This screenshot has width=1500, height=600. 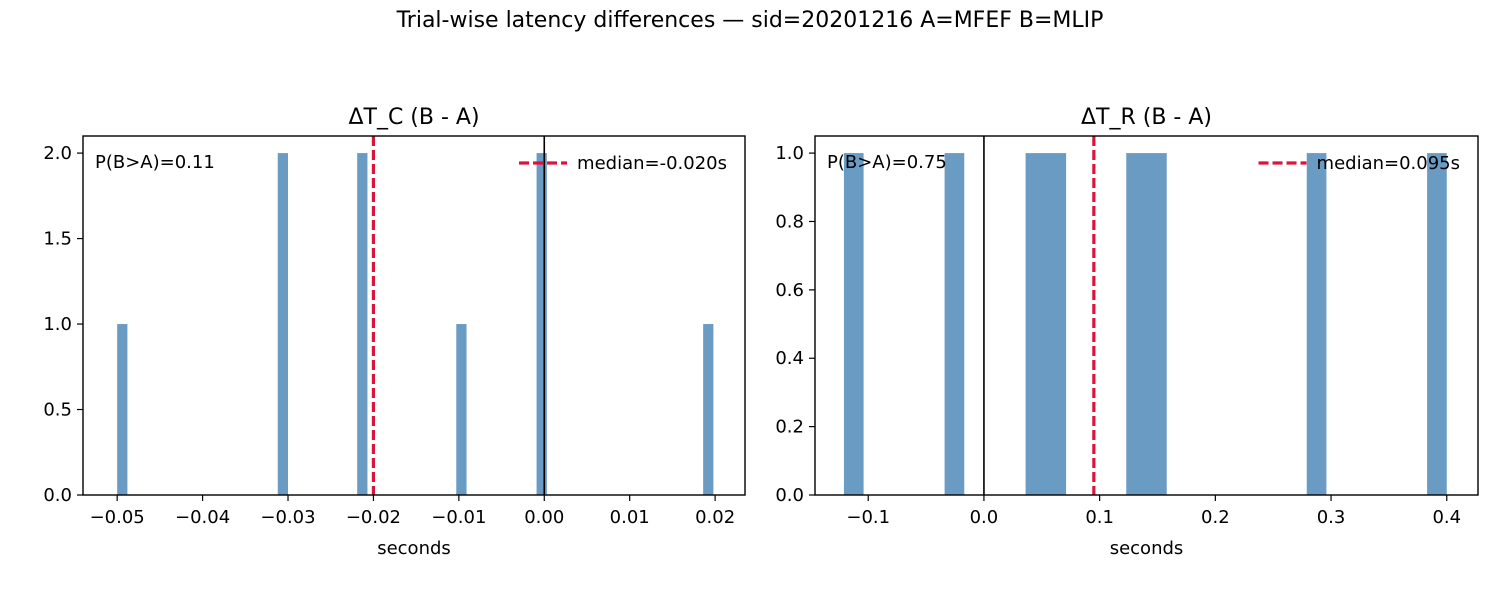 I want to click on x-tick-label: −0.1, so click(x=868, y=517).